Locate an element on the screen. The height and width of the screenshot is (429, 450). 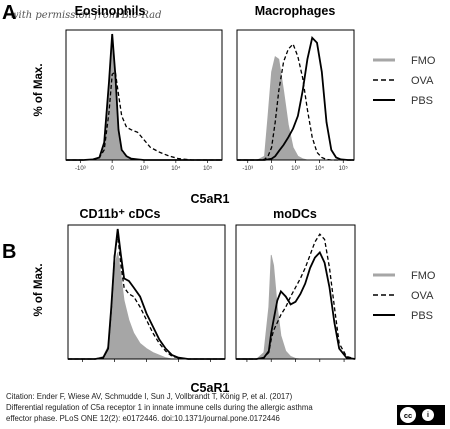
watermark-text: with permission from Bio-Rad is located at coordinates (86, 15).